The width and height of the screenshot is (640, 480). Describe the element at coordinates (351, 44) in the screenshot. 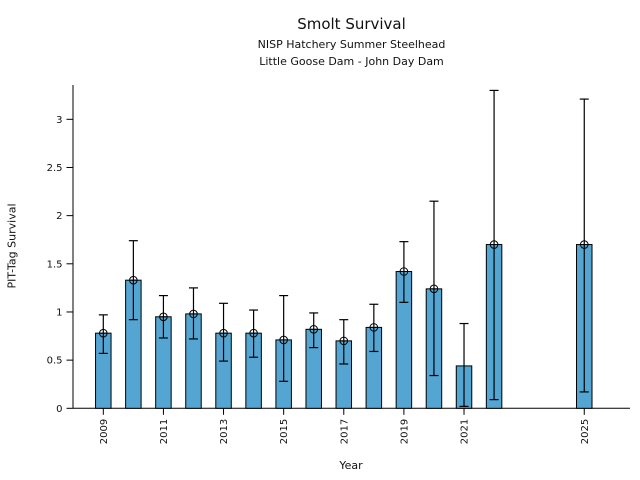

I see `chart-subtitle-line1: NISP Hatchery Summer Steelhead` at that location.